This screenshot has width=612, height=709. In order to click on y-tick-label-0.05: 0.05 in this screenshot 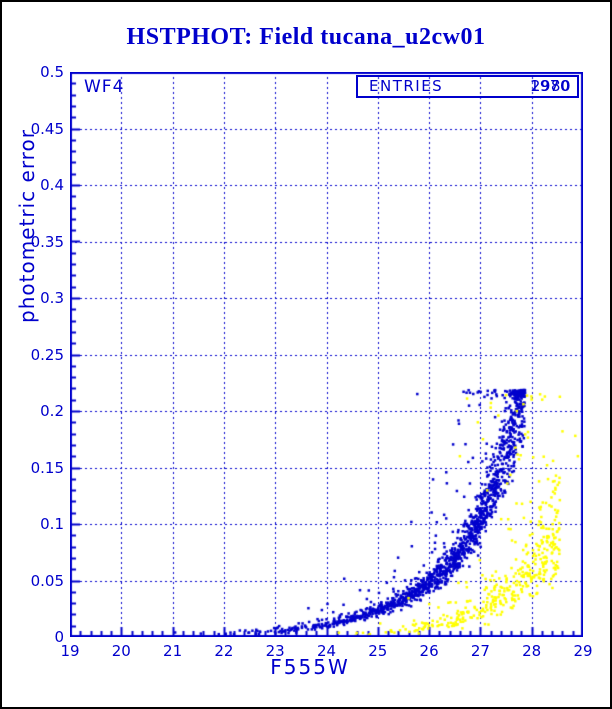, I will do `click(47, 580)`.